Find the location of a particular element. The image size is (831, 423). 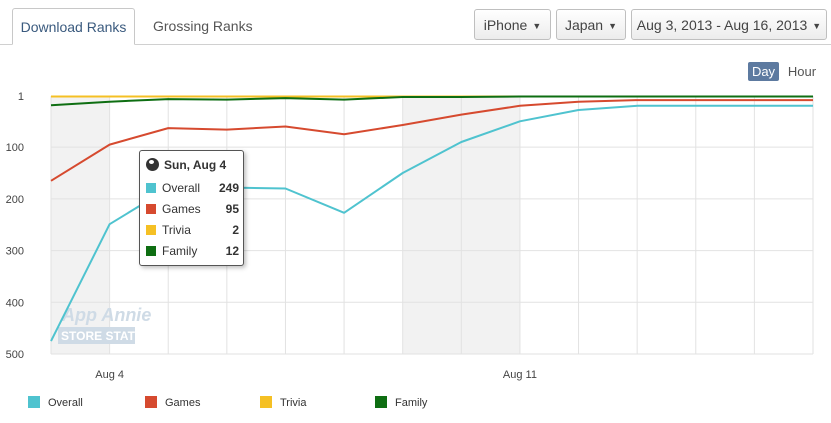

legend-item-family: Family is located at coordinates (401, 403).